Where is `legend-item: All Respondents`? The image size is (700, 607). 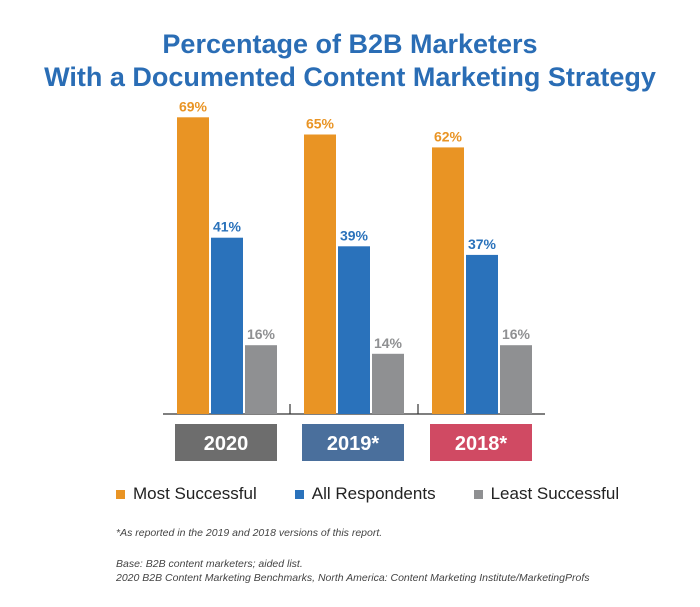 legend-item: All Respondents is located at coordinates (365, 494).